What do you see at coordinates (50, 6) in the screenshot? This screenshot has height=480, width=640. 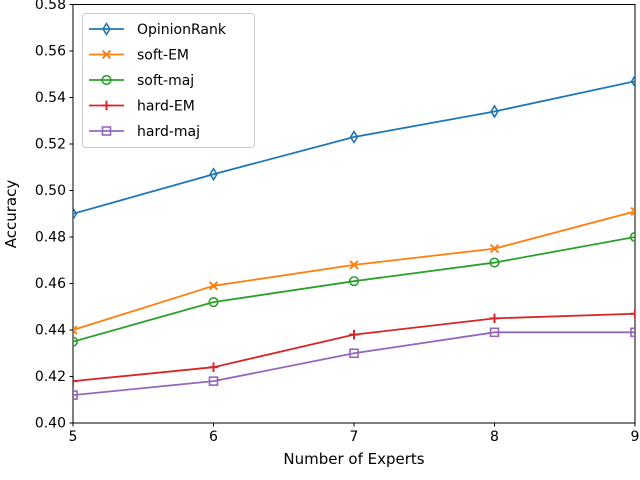 I see `y-tick-label: 0.58` at bounding box center [50, 6].